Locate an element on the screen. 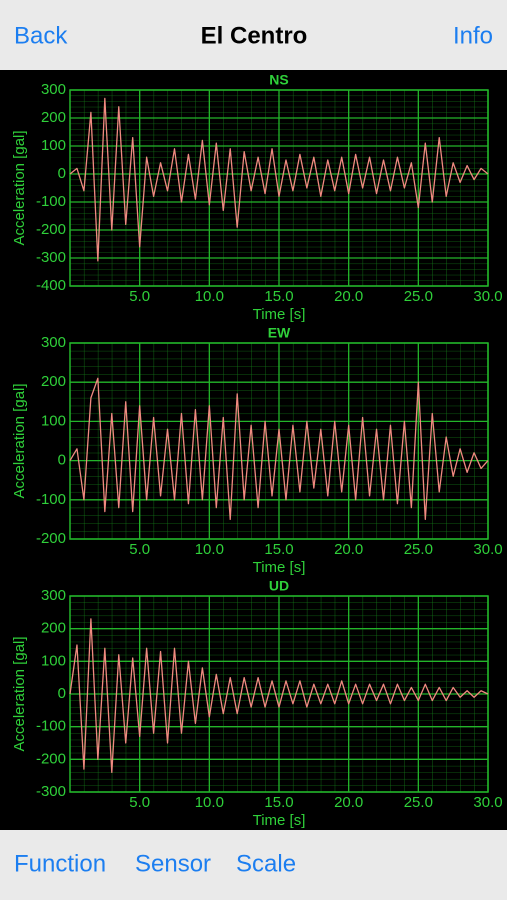 Image resolution: width=507 pixels, height=900 pixels. scale-button: Scale is located at coordinates (266, 863).